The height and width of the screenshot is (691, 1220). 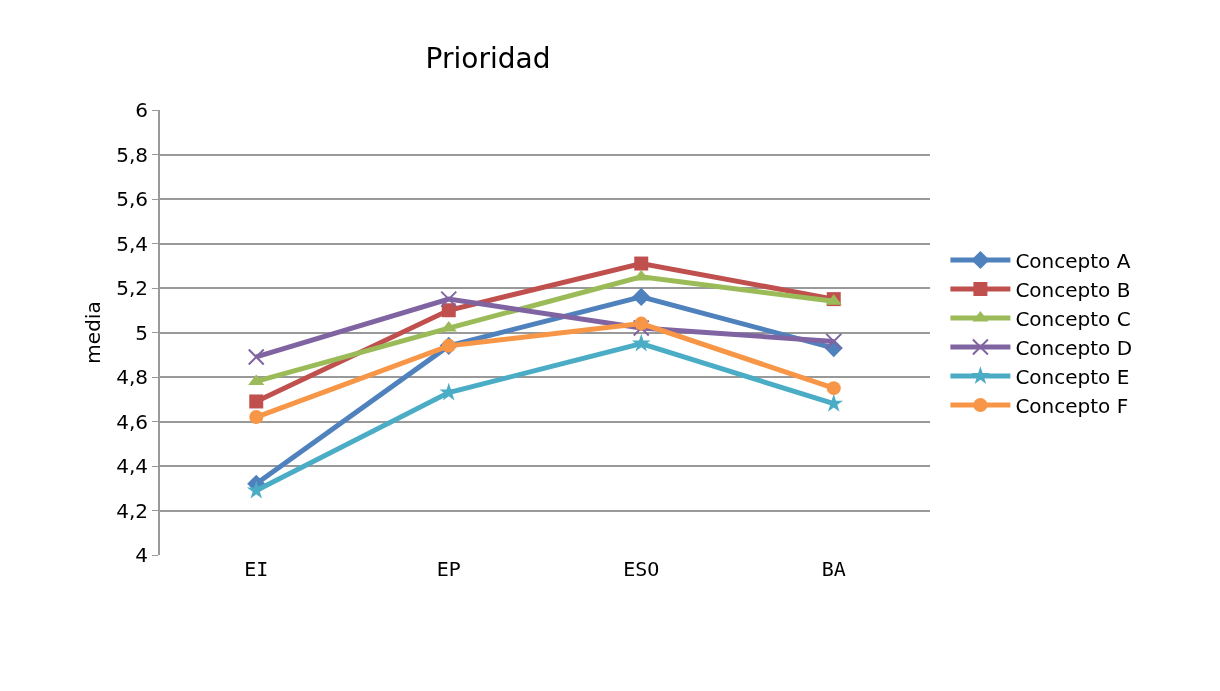 I want to click on y-tick-label: 4, so click(x=141, y=555).